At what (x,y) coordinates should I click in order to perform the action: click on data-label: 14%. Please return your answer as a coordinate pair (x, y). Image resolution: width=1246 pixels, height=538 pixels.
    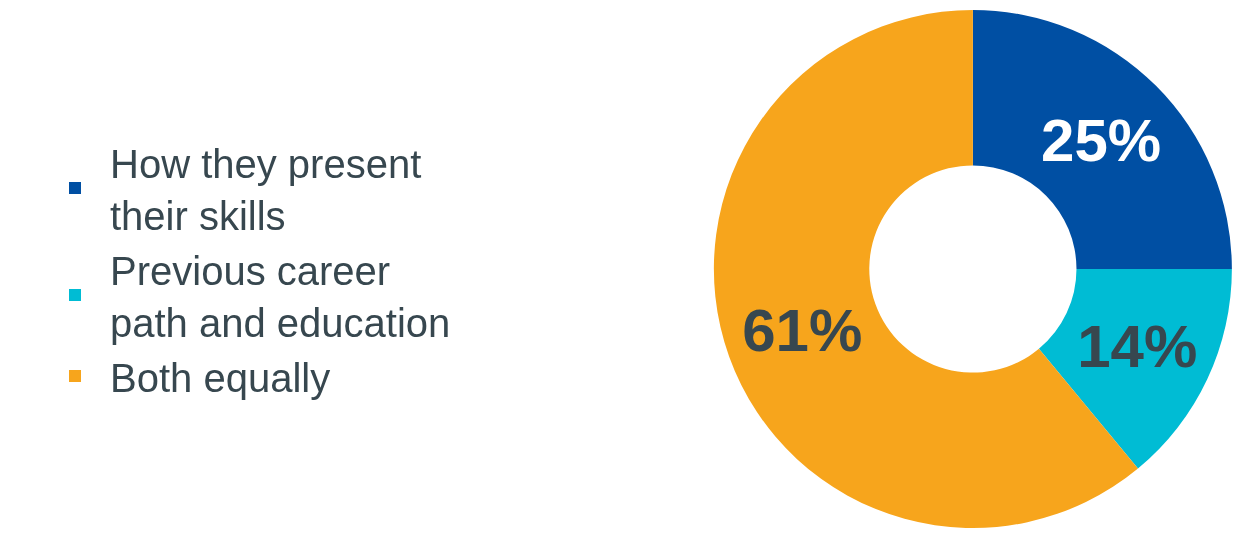
    Looking at the image, I should click on (1137, 346).